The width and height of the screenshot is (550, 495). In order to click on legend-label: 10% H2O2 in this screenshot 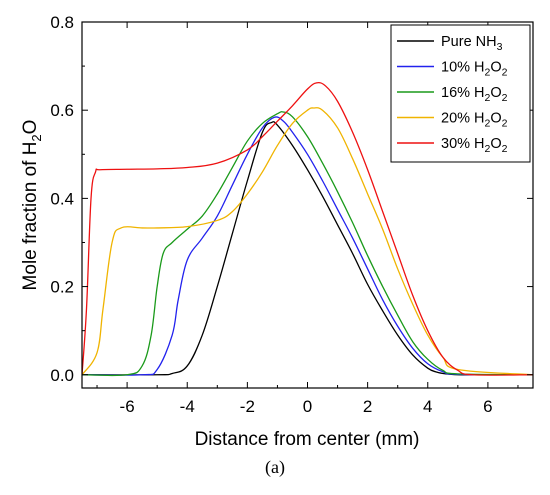, I will do `click(474, 69)`.